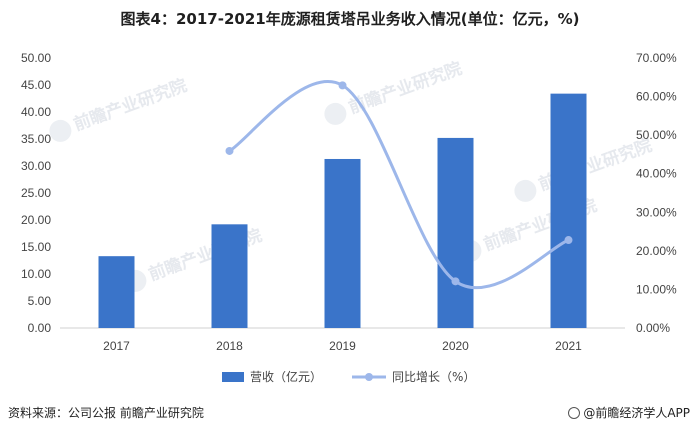 The height and width of the screenshot is (431, 700). Describe the element at coordinates (656, 58) in the screenshot. I see `right-tick-label: 70.00%` at that location.